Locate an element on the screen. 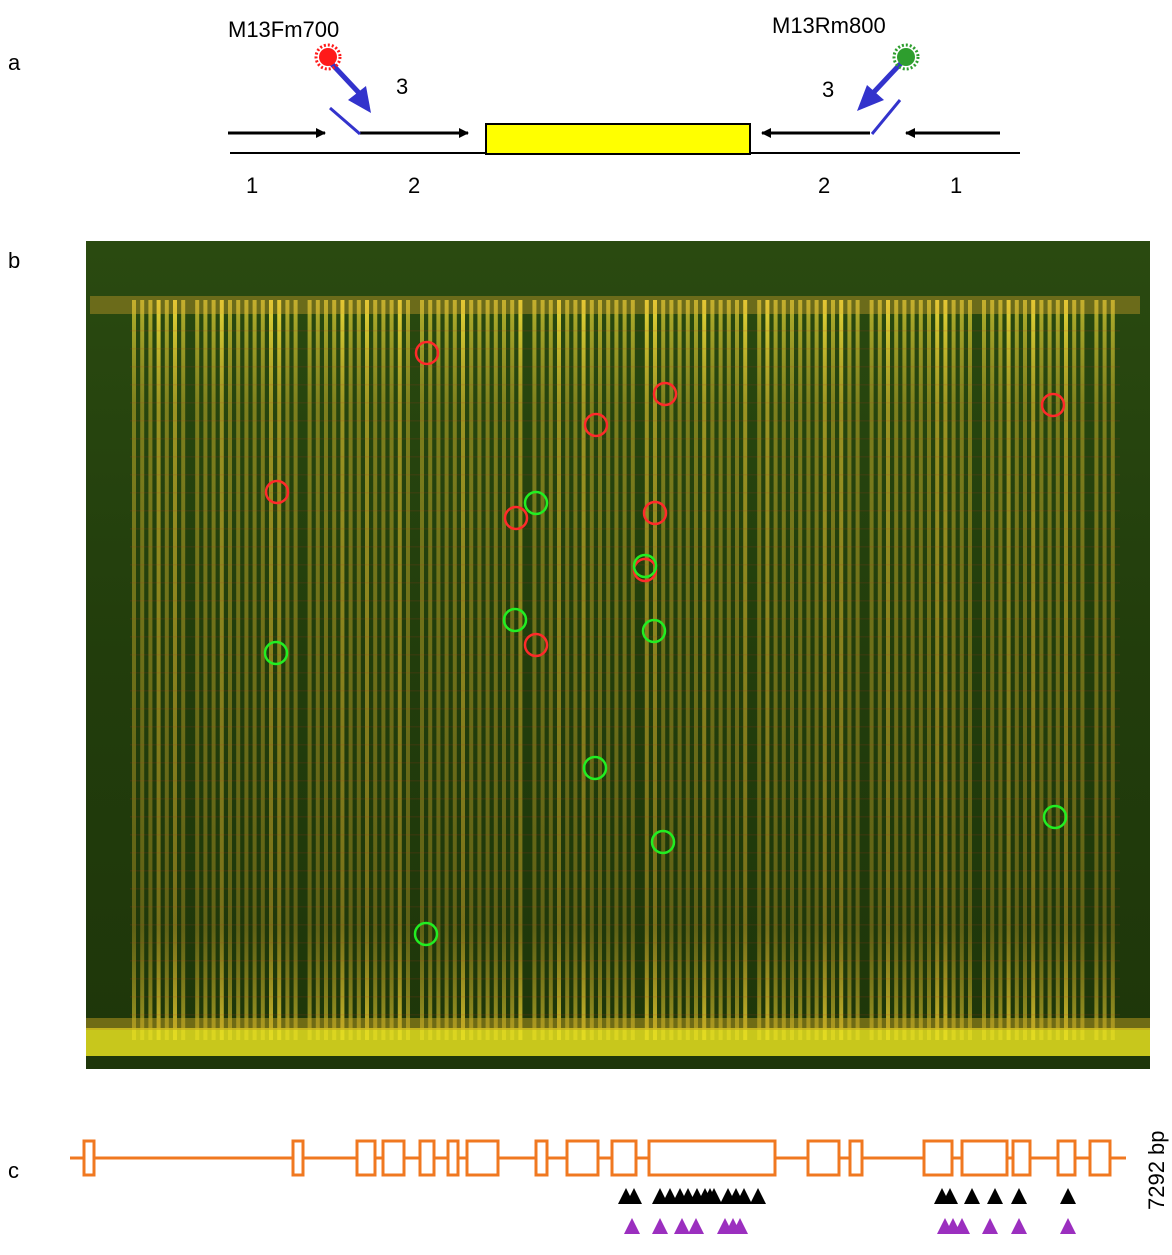  gel-dye-front-glow is located at coordinates (618, 1024).